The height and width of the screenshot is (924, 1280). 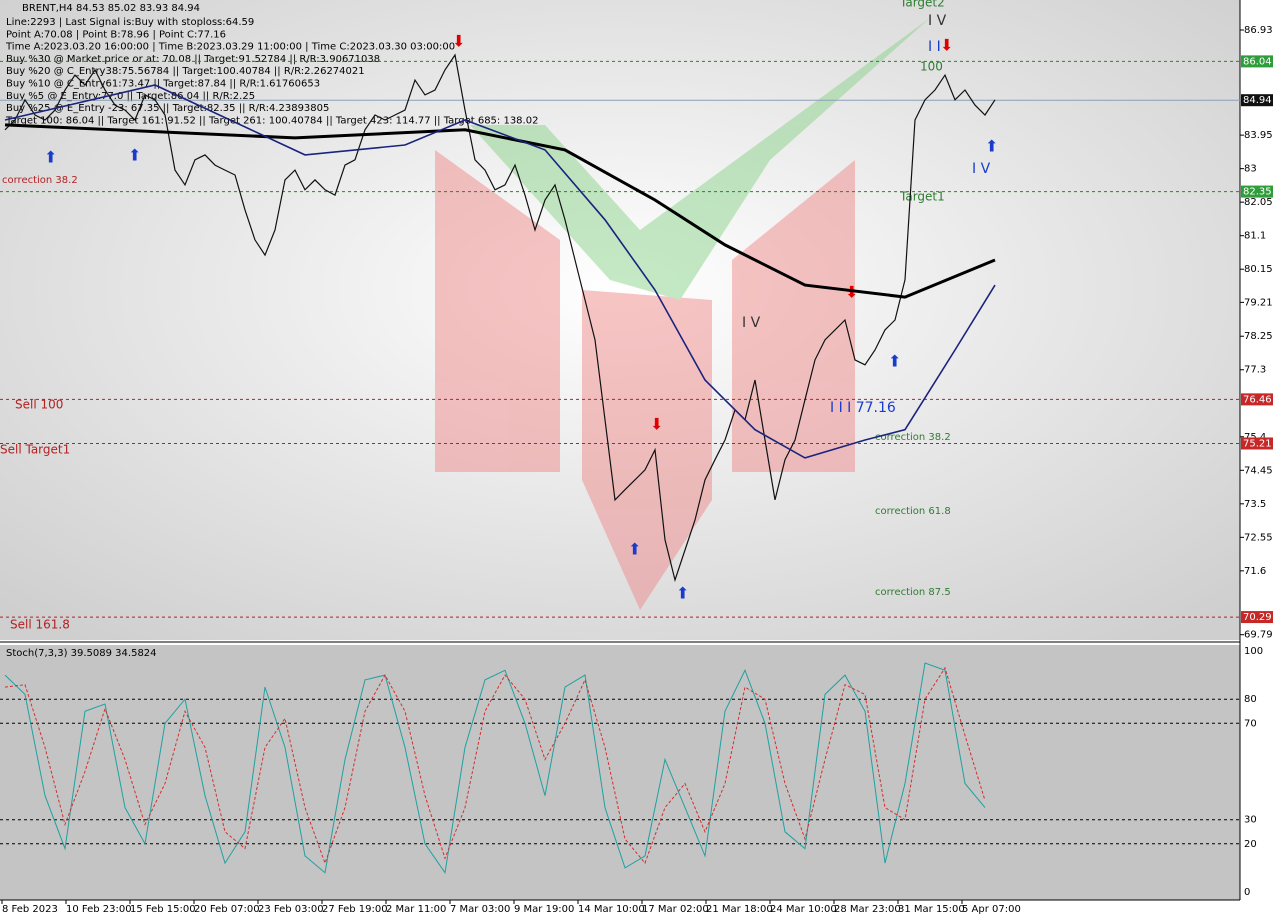 What do you see at coordinates (35, 450) in the screenshot?
I see `annotation: Sell Target1` at bounding box center [35, 450].